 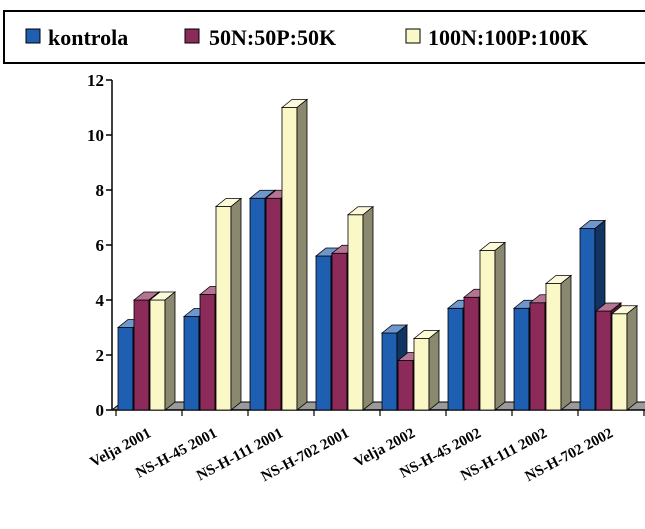 What do you see at coordinates (88, 37) in the screenshot?
I see `legend-label-kontrola: kontrola` at bounding box center [88, 37].